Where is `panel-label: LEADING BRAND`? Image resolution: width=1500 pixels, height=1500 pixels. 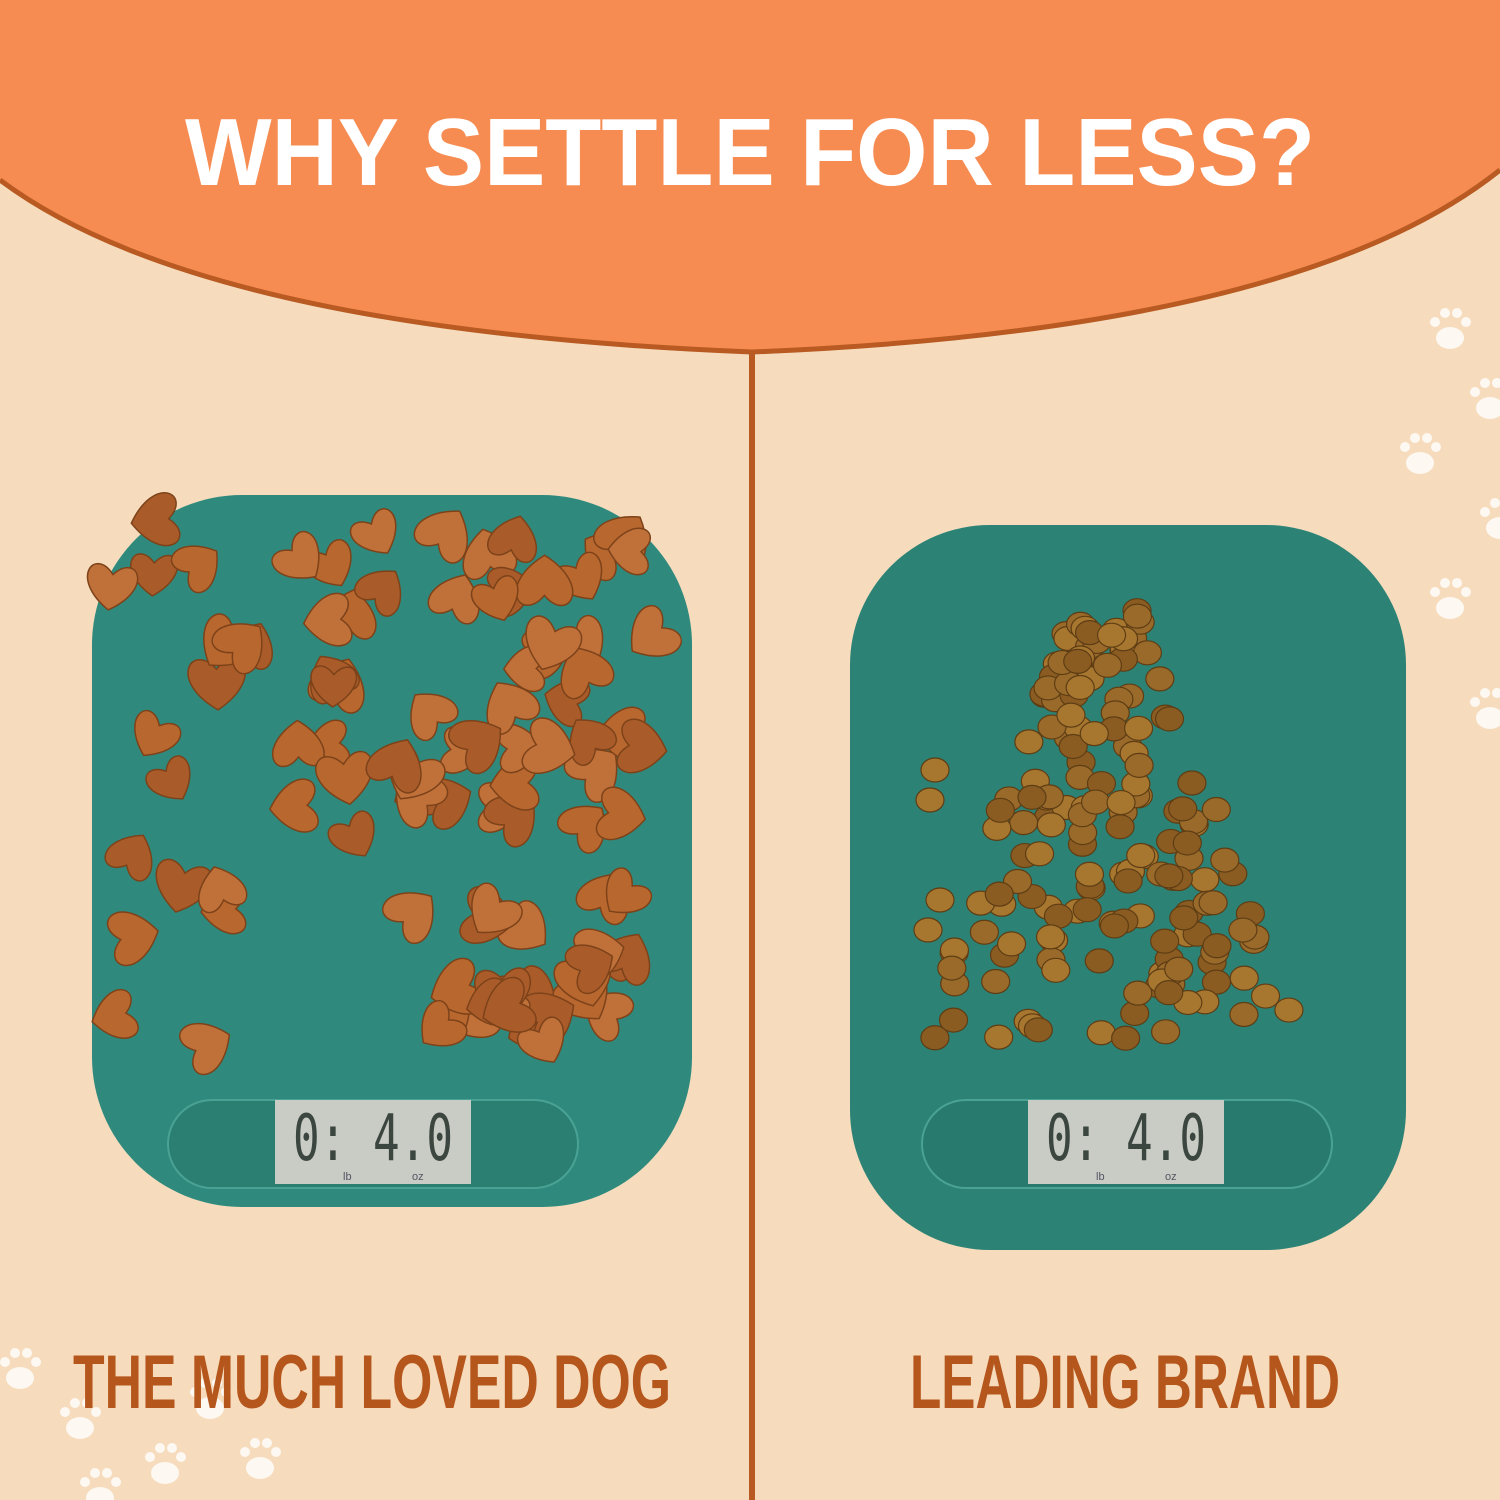 panel-label: LEADING BRAND is located at coordinates (1125, 1382).